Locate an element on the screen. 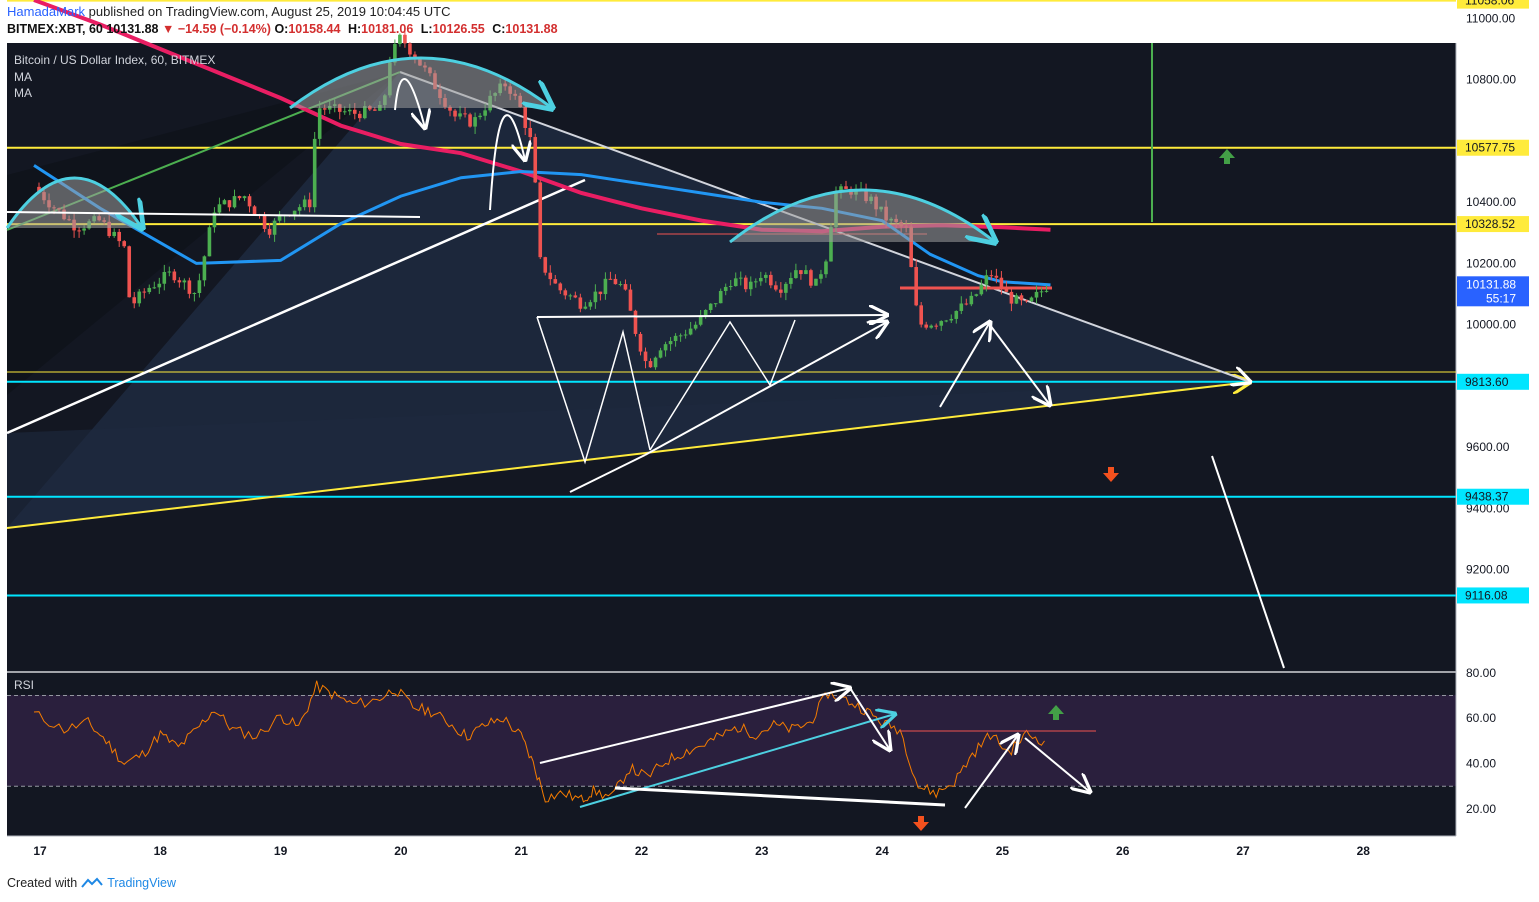 This screenshot has width=1539, height=902. price-tick-label: 10000.00 is located at coordinates (1491, 325).